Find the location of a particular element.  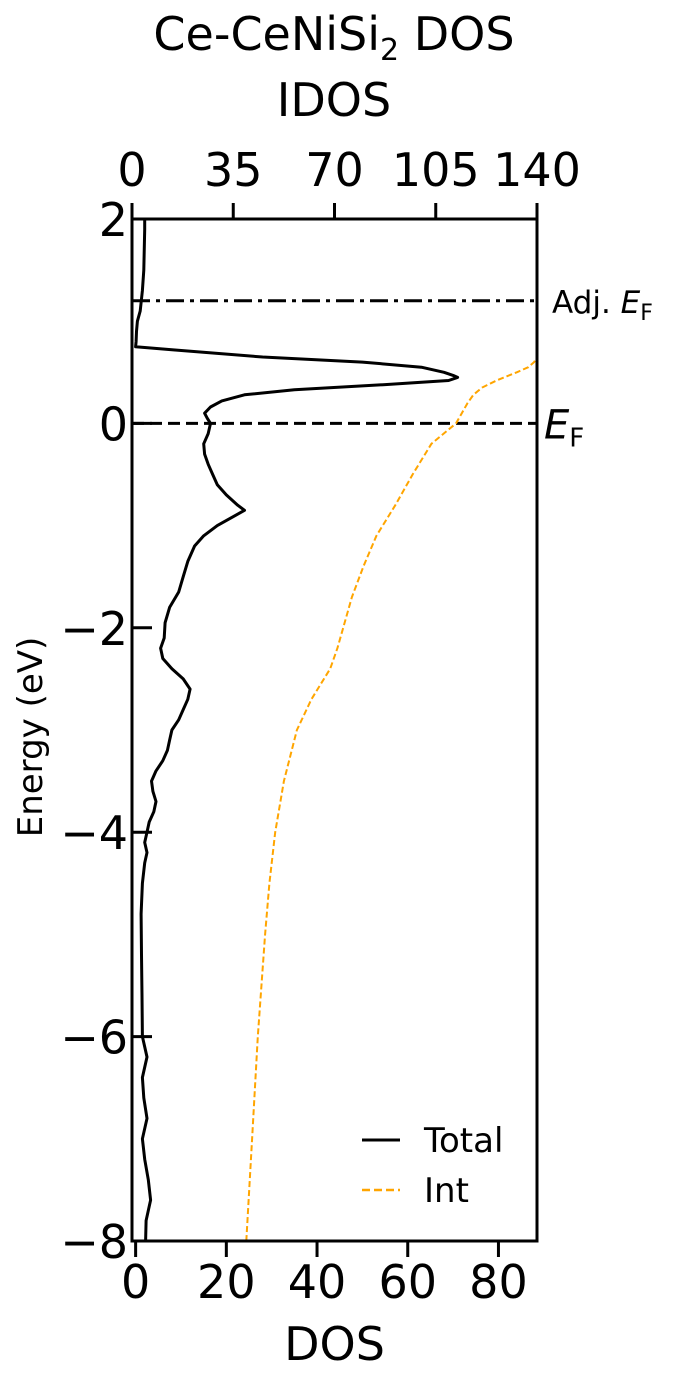

top-axis-label: IDOS is located at coordinates (334, 100).